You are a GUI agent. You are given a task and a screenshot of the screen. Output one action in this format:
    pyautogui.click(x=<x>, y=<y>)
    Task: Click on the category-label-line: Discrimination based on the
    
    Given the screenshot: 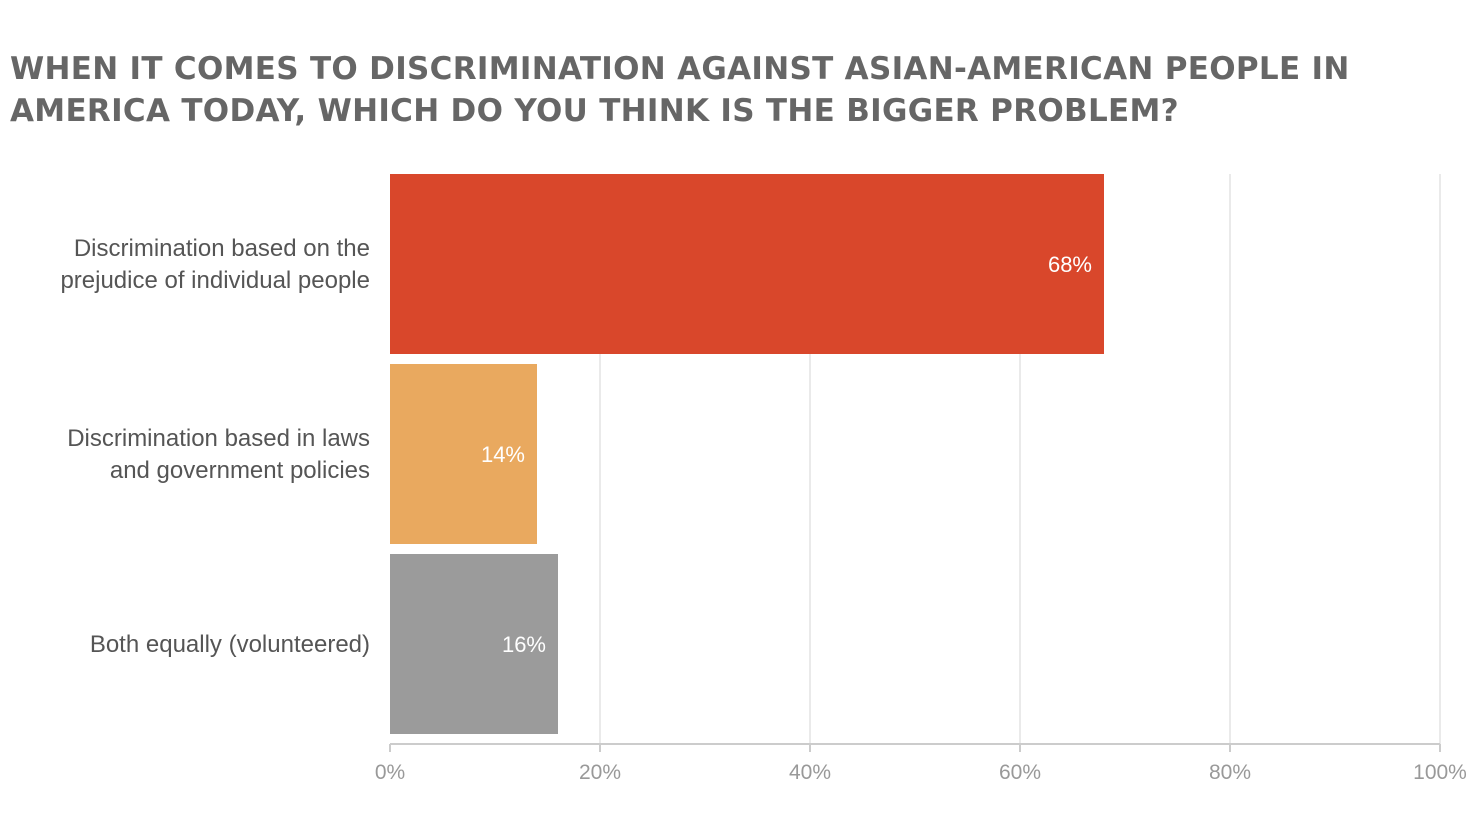 What is the action you would take?
    pyautogui.click(x=222, y=248)
    